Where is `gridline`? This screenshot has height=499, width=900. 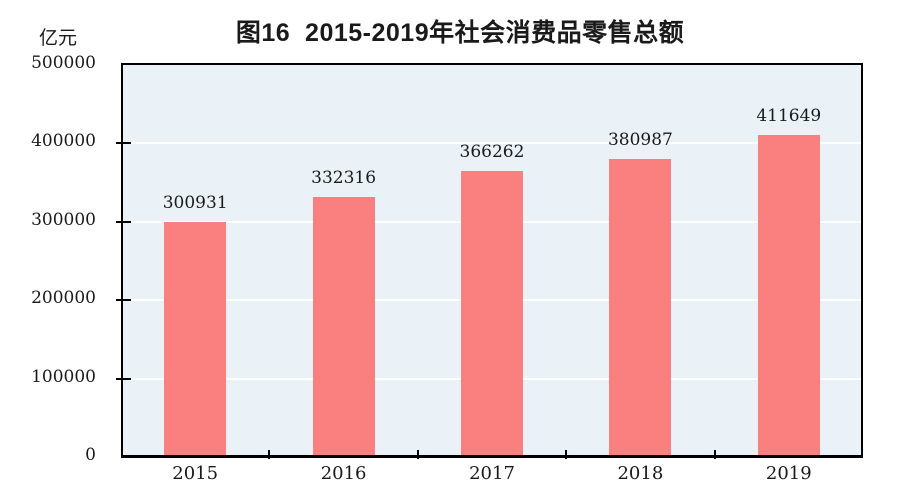
gridline is located at coordinates (492, 143).